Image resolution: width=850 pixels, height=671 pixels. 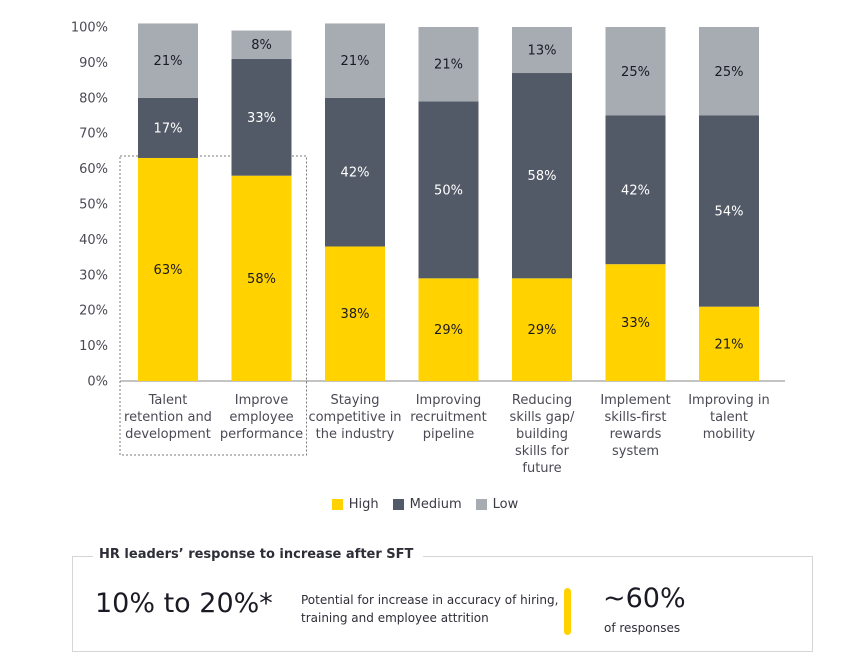 I want to click on increase-range: 10% to 20%*, so click(x=184, y=603).